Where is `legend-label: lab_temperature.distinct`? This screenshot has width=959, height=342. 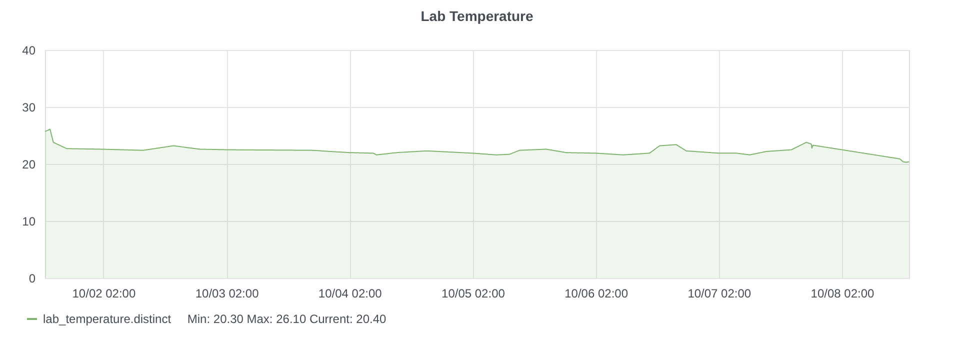 legend-label: lab_temperature.distinct is located at coordinates (107, 319).